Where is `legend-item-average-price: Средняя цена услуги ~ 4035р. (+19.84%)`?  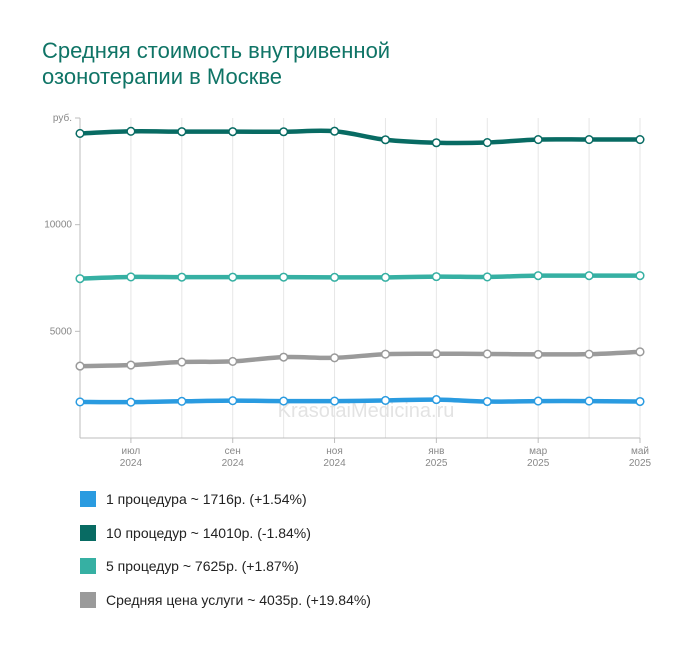
legend-item-average-price: Средняя цена услуги ~ 4035р. (+19.84%) is located at coordinates (360, 600).